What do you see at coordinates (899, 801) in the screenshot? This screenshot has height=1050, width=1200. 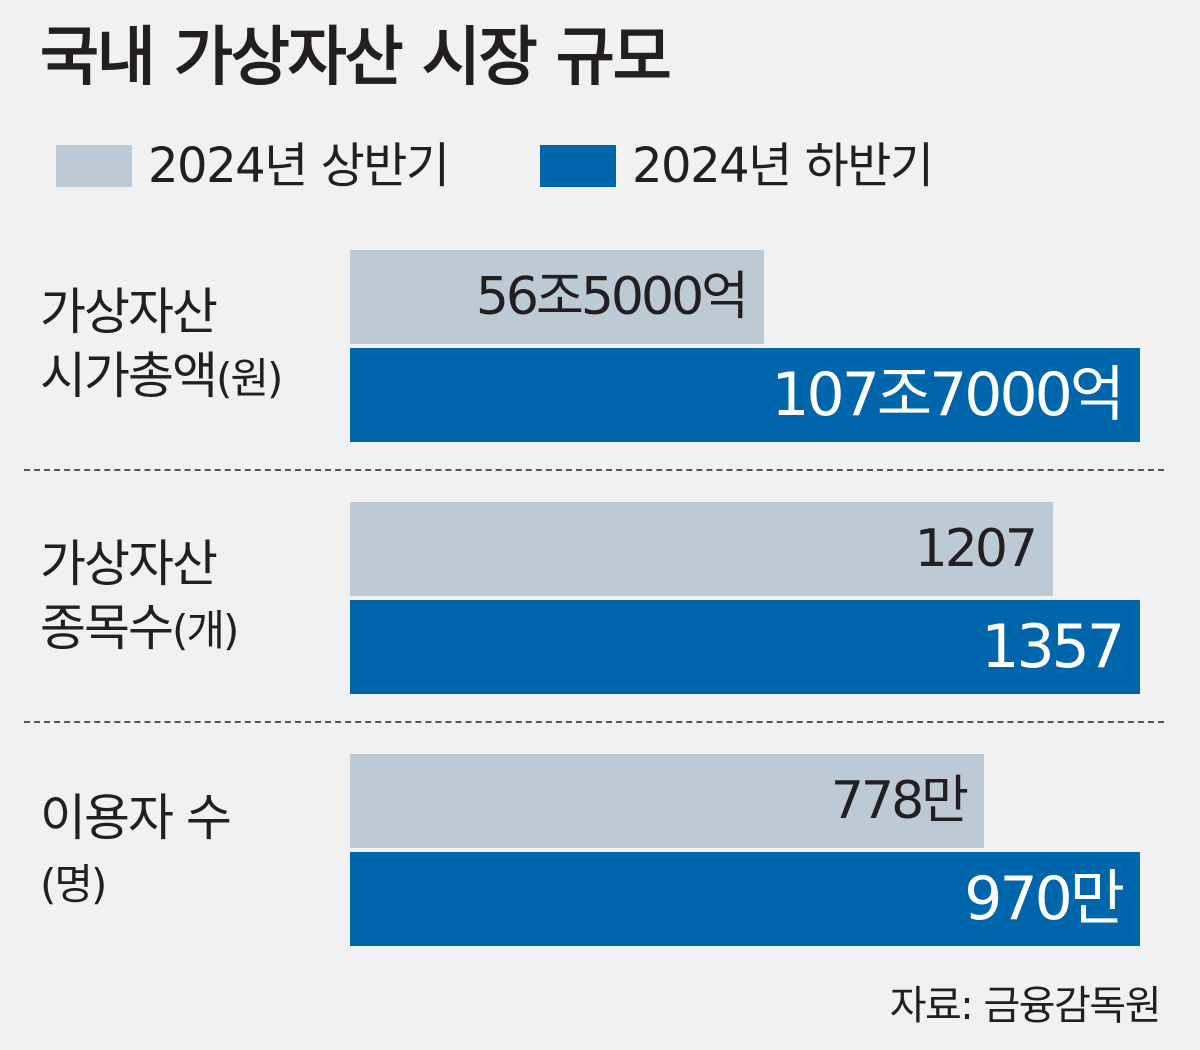 I see `bar-value-label: 778만` at bounding box center [899, 801].